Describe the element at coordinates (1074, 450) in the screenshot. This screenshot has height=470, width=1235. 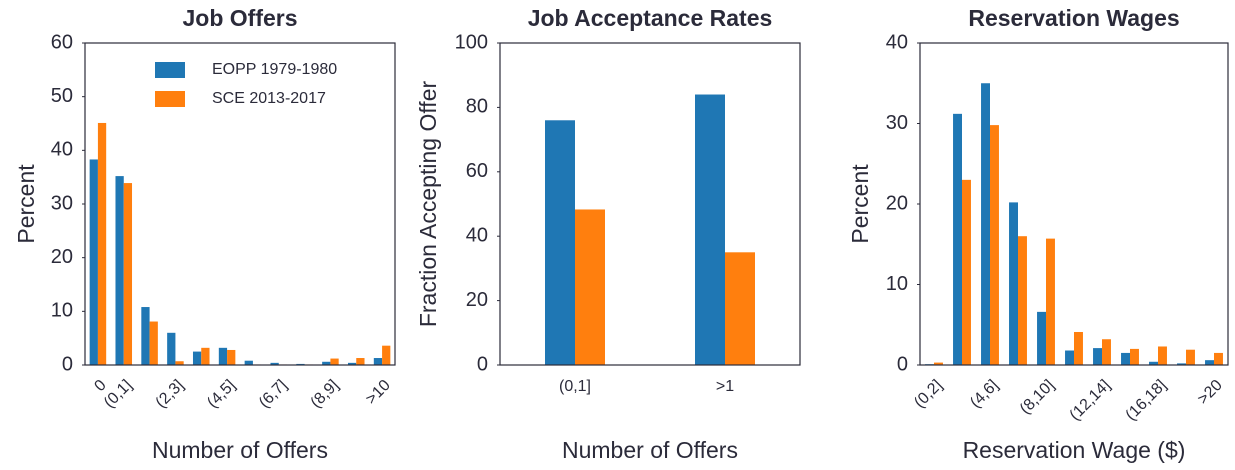
I see `x-axis-label: Reservation Wage ($)` at that location.